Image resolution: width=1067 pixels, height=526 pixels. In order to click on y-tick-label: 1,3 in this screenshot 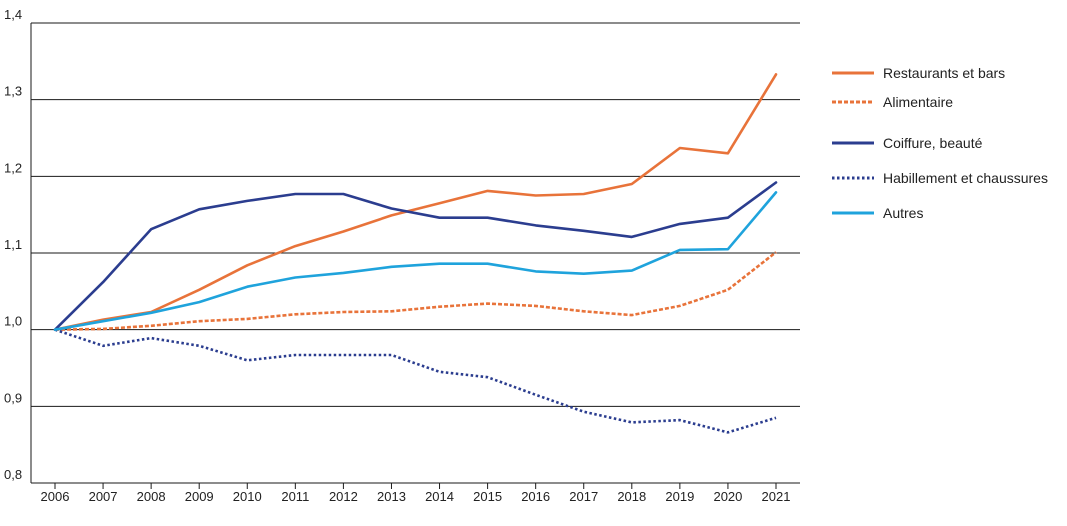, I will do `click(13, 91)`.